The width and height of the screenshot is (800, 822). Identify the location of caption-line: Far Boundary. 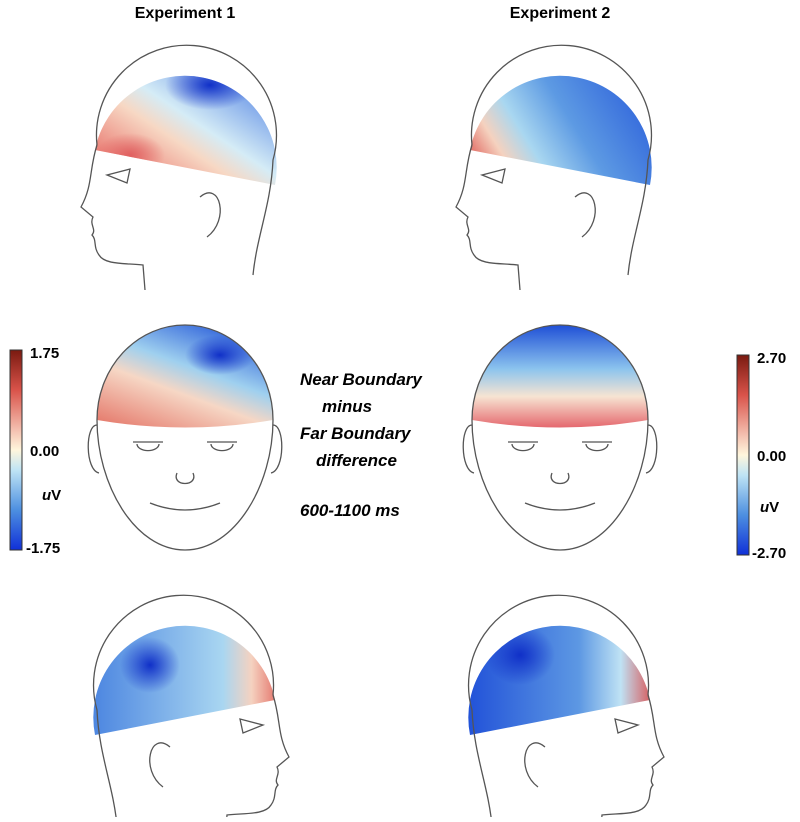
(356, 433).